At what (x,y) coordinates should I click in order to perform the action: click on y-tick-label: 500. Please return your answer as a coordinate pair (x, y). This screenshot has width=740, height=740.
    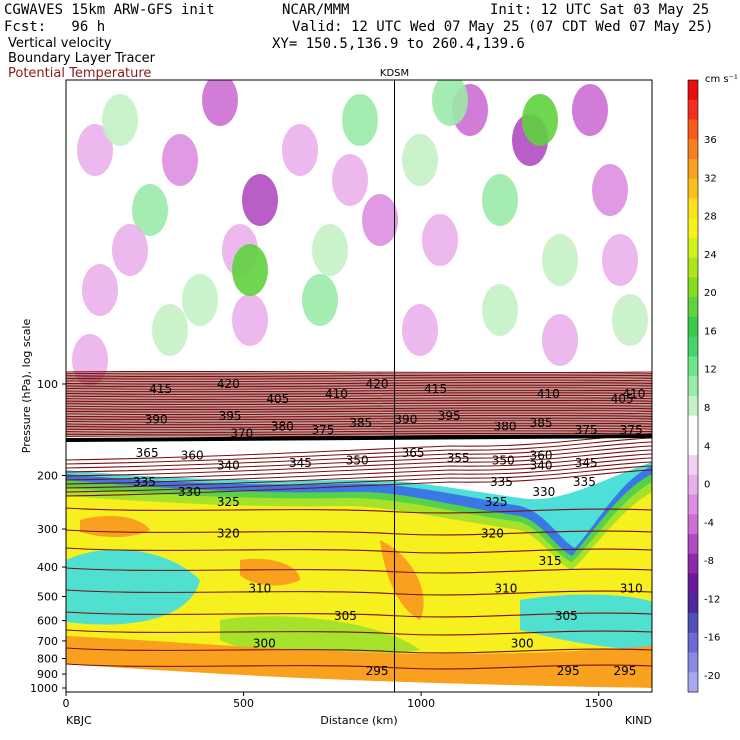
    Looking at the image, I should click on (47, 596).